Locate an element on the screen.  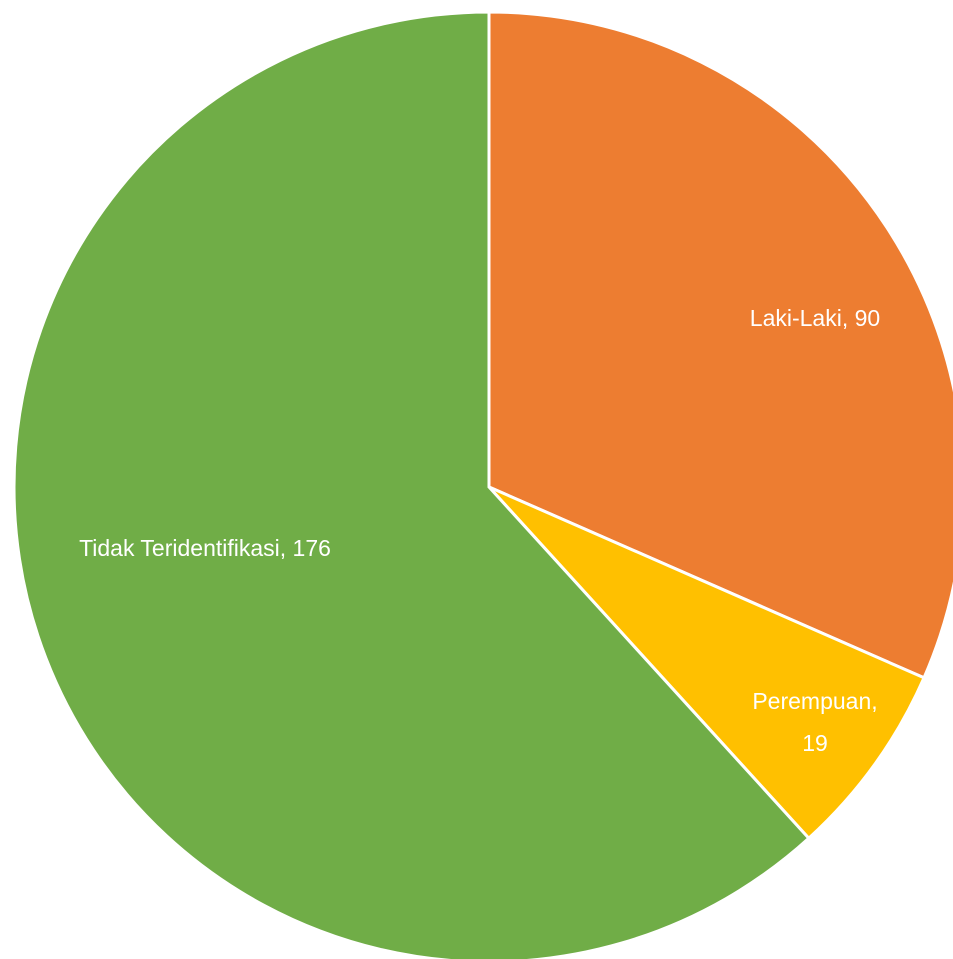
data-label: Tidak Teridentifikasi, 176 is located at coordinates (205, 548).